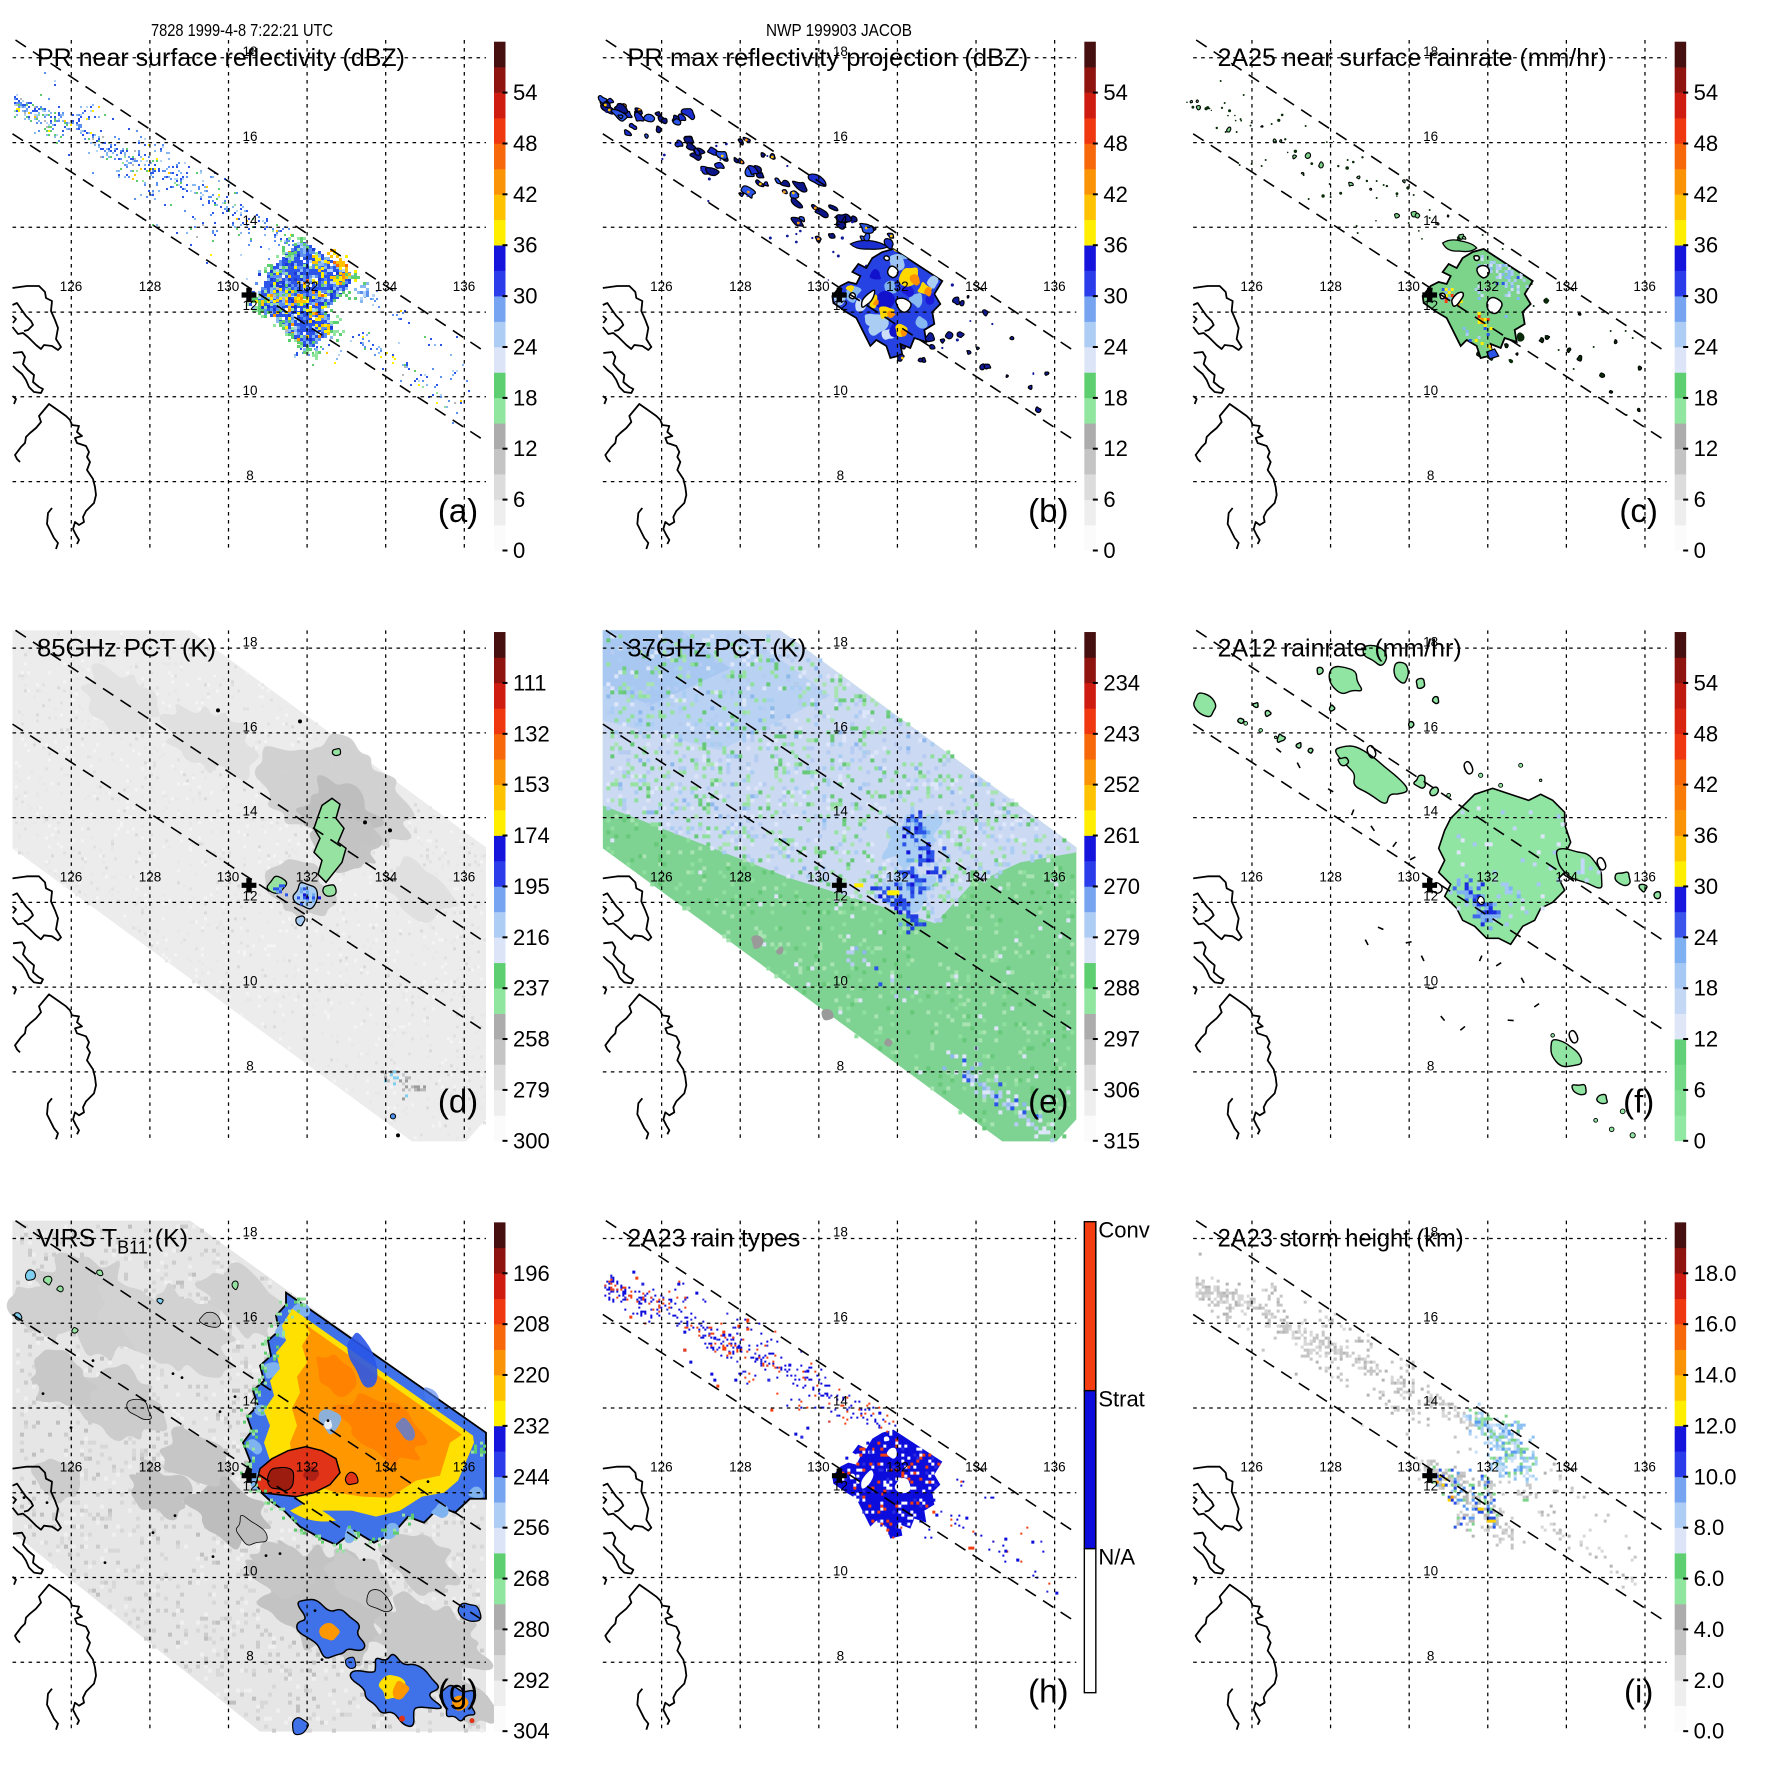 This screenshot has height=1776, width=1771. I want to click on svg-text:2A25 near surface rainrate (mm: 2A25 near surface rainrate (mm/hr), so click(1412, 58).